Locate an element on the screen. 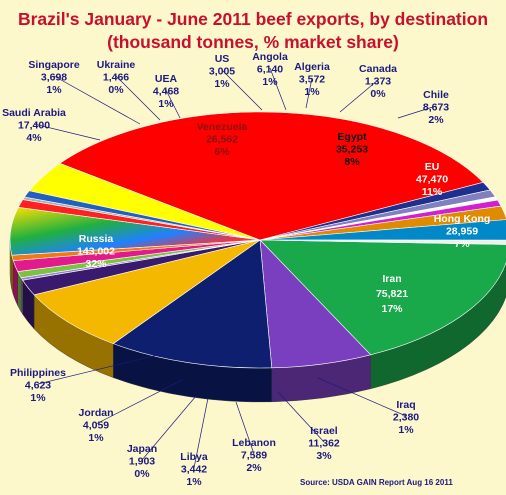  slice-lebanon is located at coordinates (382, 223).